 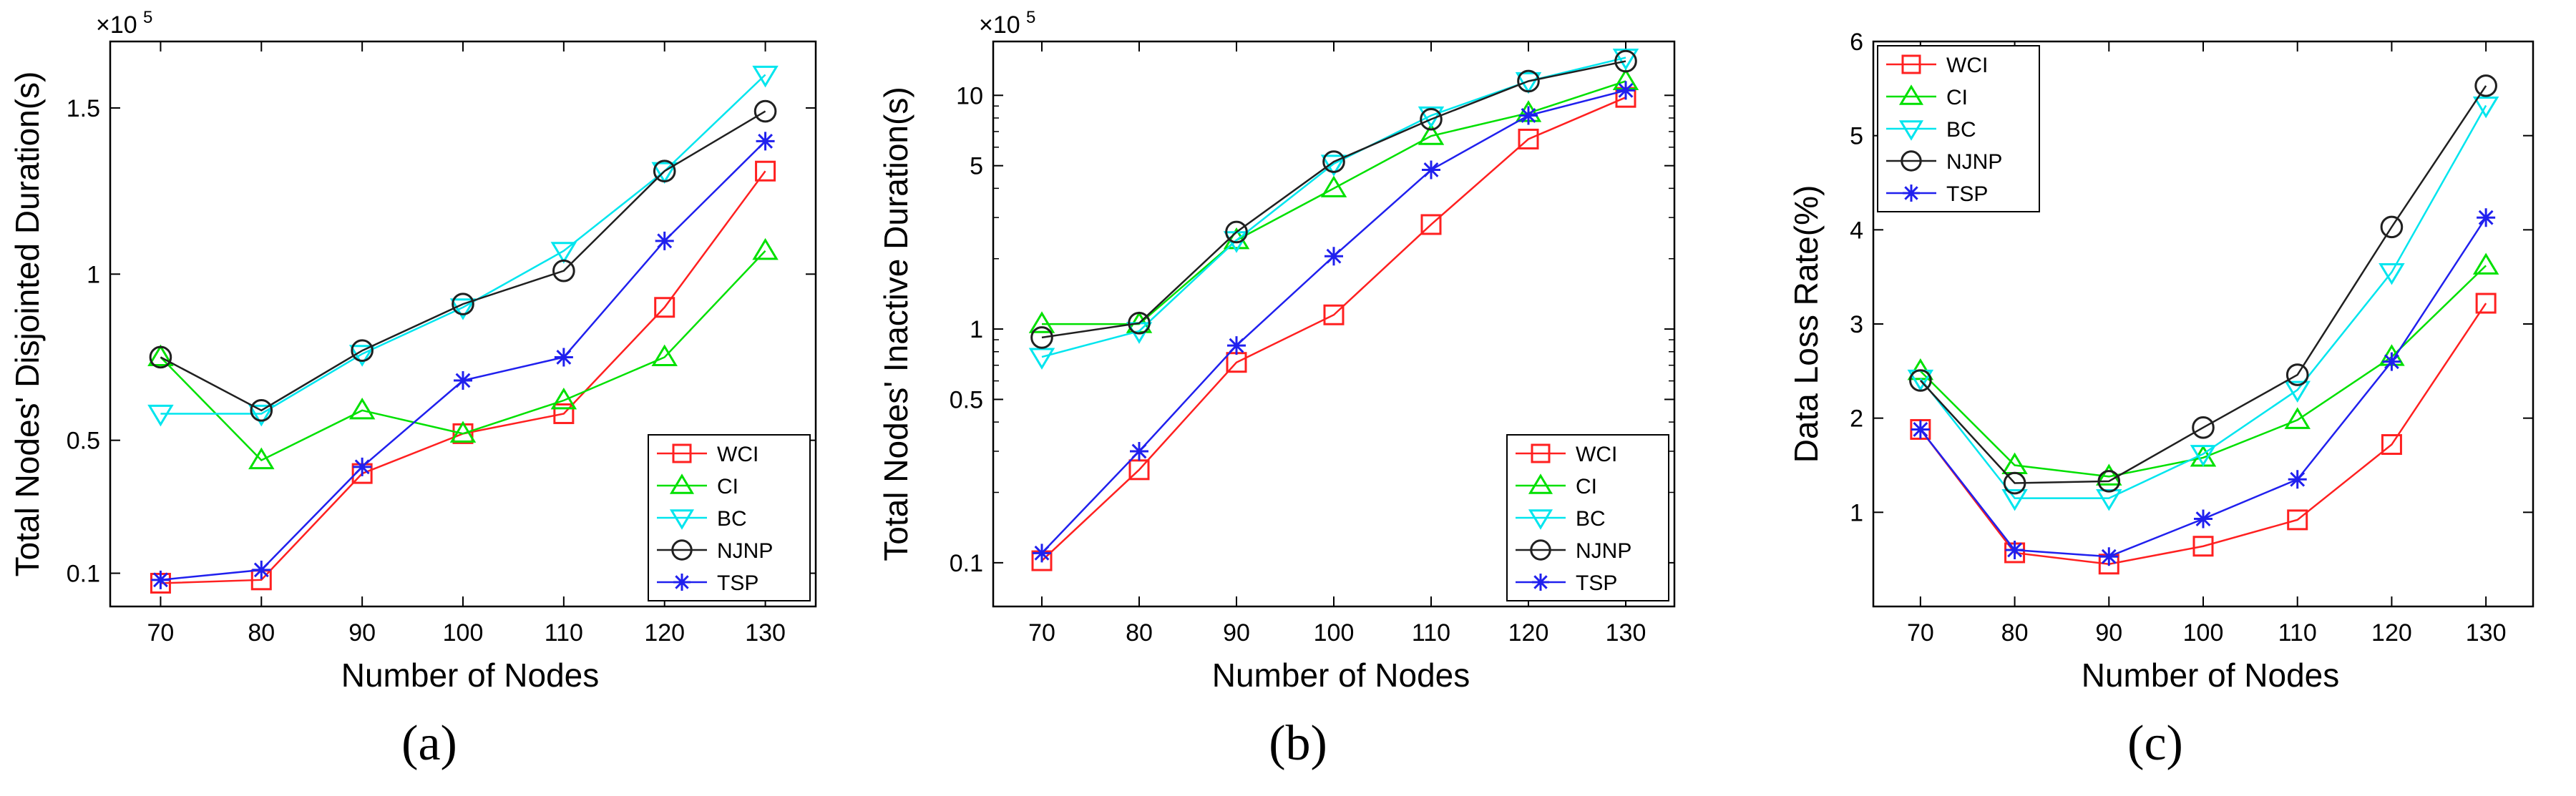 What do you see at coordinates (1911, 95) in the screenshot?
I see `legend-marker-ci` at bounding box center [1911, 95].